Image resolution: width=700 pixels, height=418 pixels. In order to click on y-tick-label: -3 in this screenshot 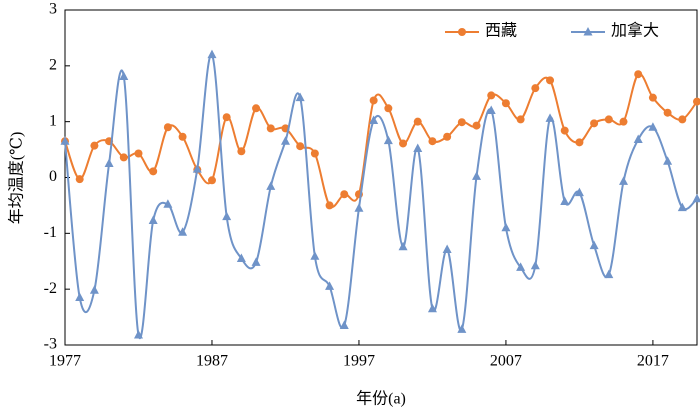, I will do `click(50, 344)`.